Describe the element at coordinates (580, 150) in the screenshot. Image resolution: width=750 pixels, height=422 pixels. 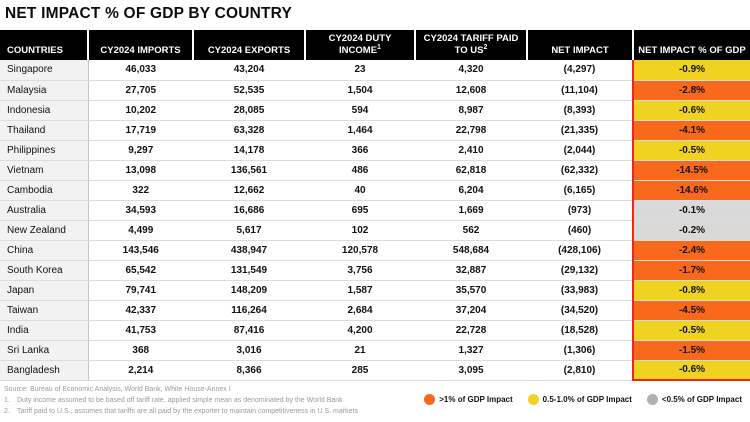
I see `net-impact-cell: (2,044)` at that location.